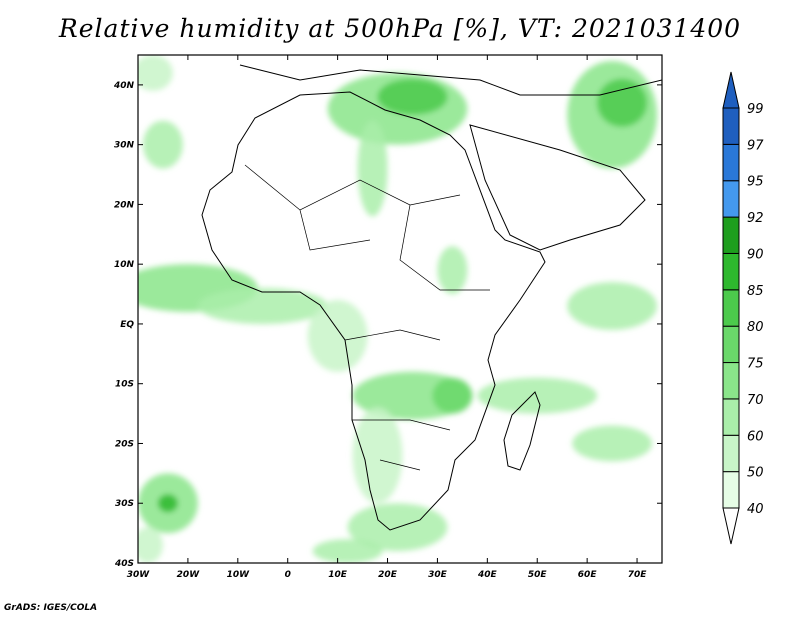 The width and height of the screenshot is (800, 618). What do you see at coordinates (124, 86) in the screenshot?
I see `lat-tick-label: 40N` at bounding box center [124, 86].